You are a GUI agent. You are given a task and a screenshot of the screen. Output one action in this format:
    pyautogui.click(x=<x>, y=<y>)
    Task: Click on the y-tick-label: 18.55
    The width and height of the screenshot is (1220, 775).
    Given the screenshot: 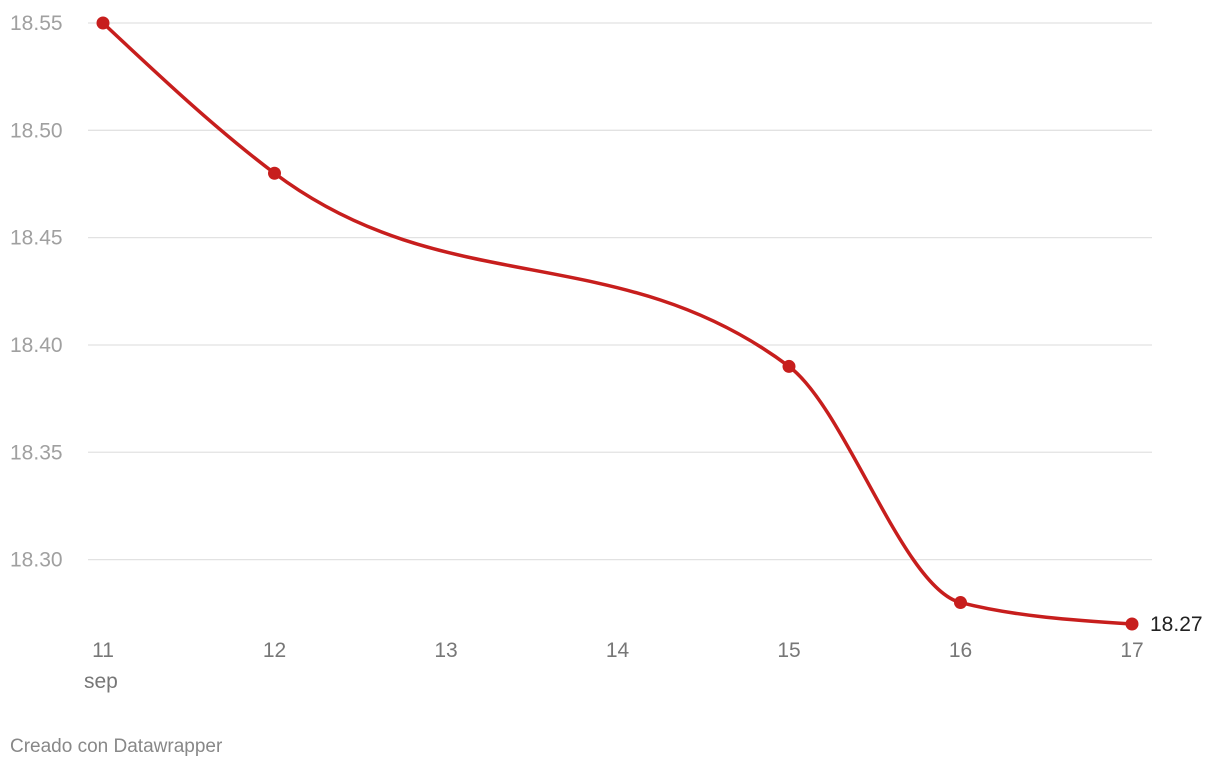 What is the action you would take?
    pyautogui.click(x=36, y=23)
    